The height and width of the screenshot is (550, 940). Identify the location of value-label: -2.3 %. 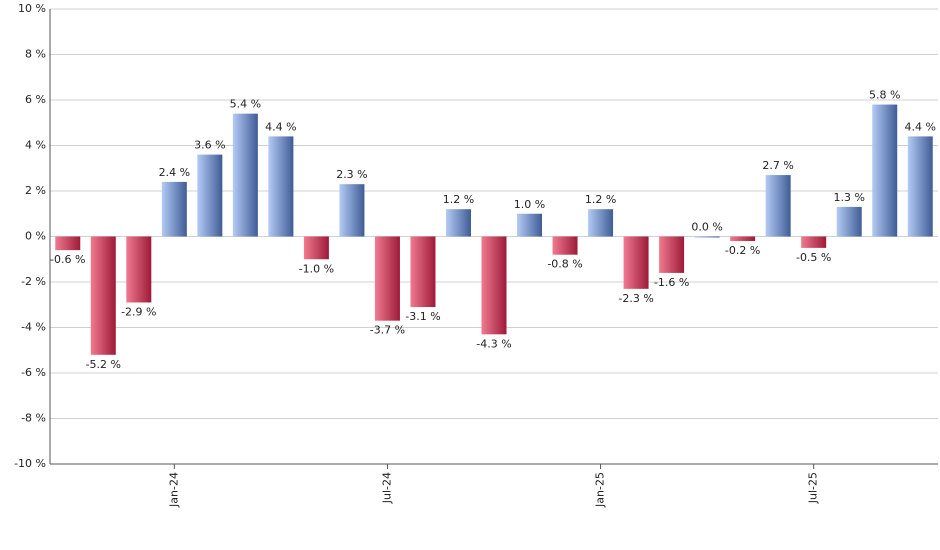
(635, 298).